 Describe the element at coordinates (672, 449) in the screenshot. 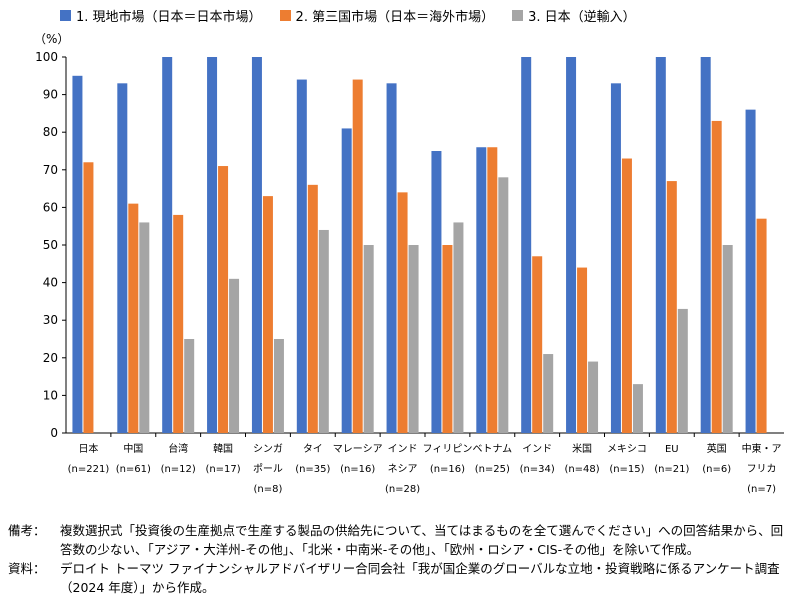

I see `x-category-label: EU` at that location.